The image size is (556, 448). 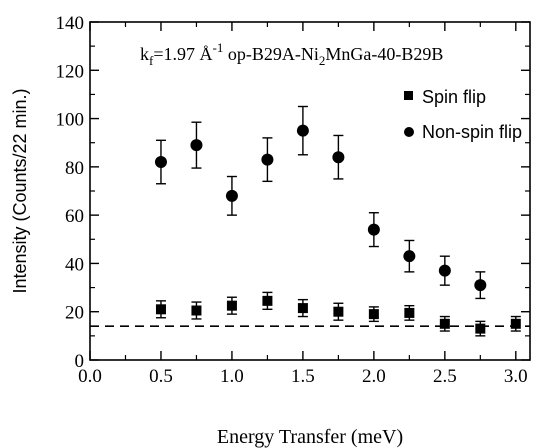 What do you see at coordinates (374, 376) in the screenshot?
I see `x-tick-label: 2.0` at bounding box center [374, 376].